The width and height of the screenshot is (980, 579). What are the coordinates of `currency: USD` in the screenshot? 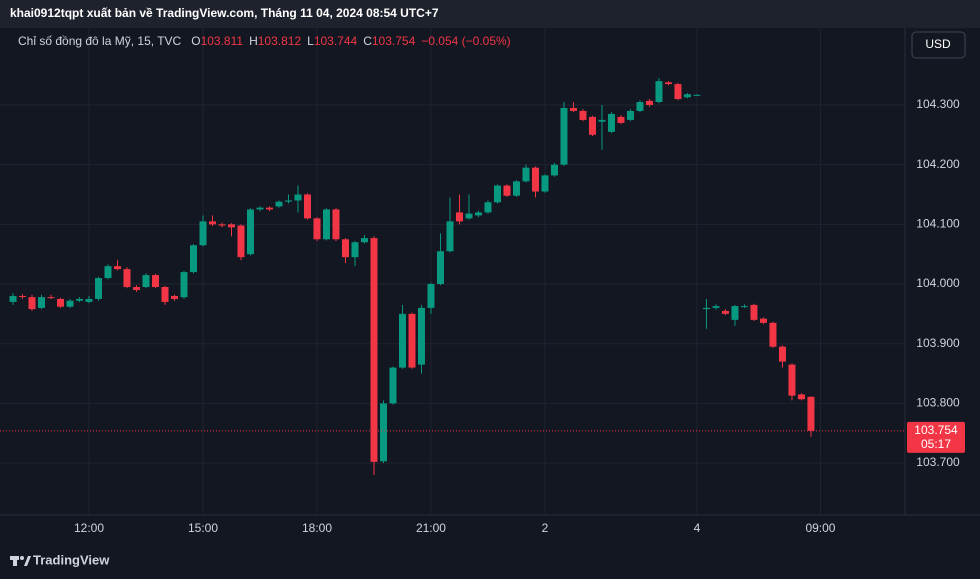 It's located at (938, 44).